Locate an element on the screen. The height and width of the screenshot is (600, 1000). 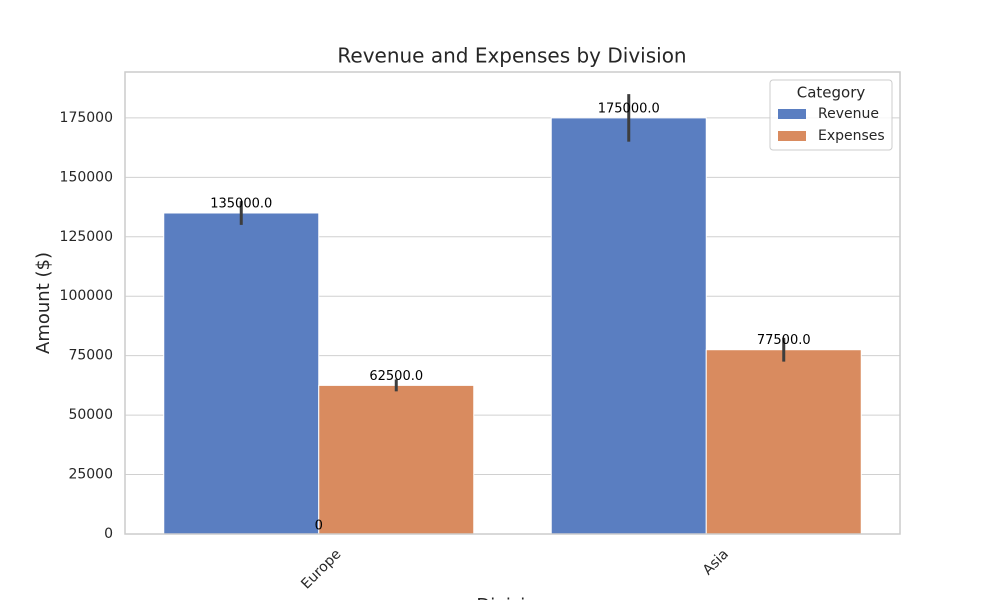
y-tick-label: 50000 is located at coordinates (90, 415).